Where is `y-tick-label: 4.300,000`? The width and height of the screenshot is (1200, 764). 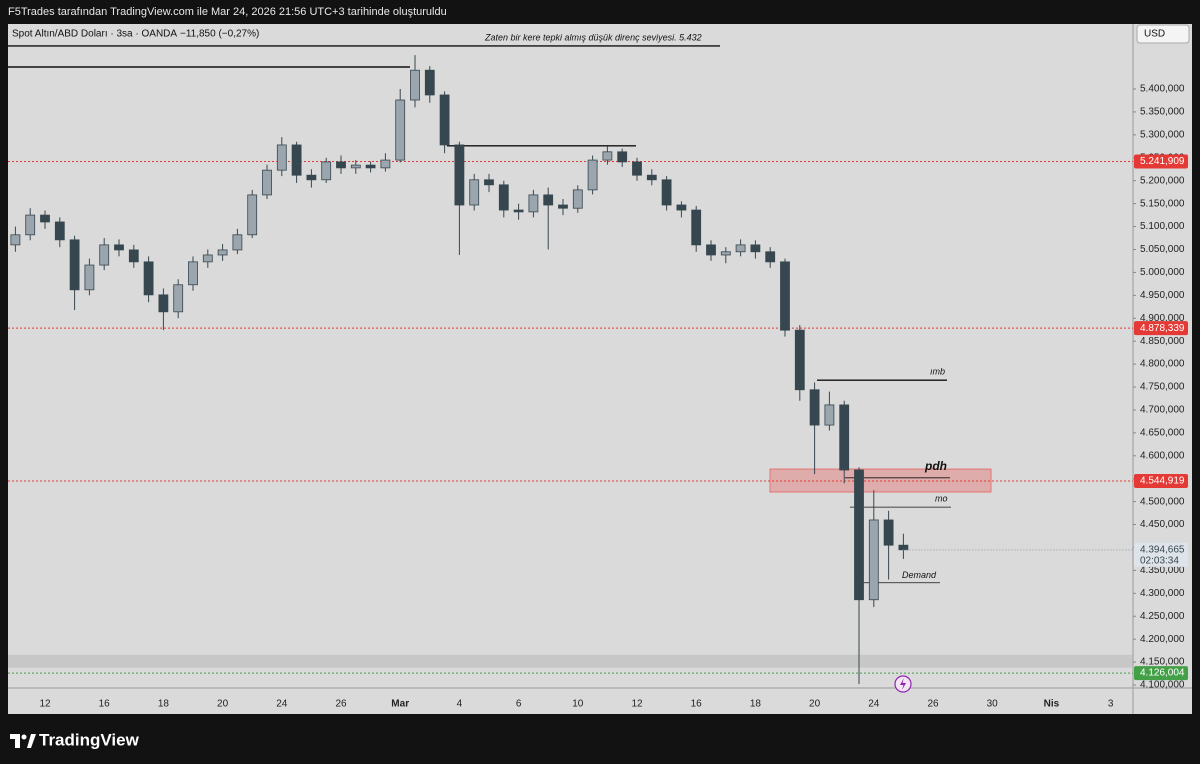 y-tick-label: 4.300,000 is located at coordinates (1162, 593).